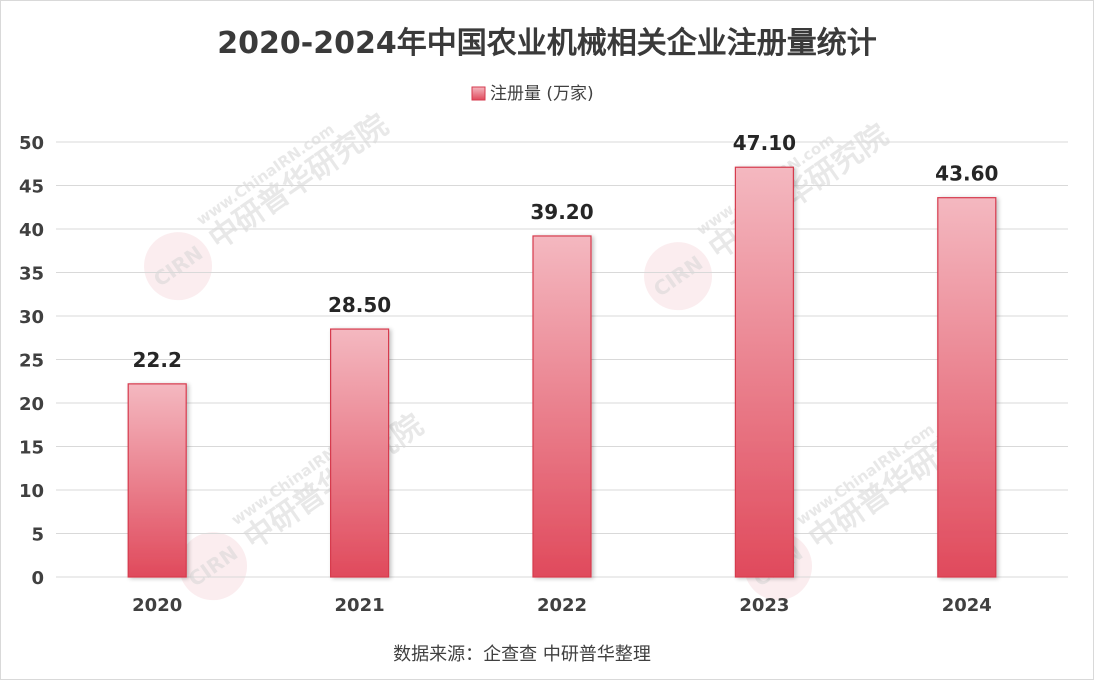  I want to click on x-tick-label-2020: 2020, so click(157, 605).